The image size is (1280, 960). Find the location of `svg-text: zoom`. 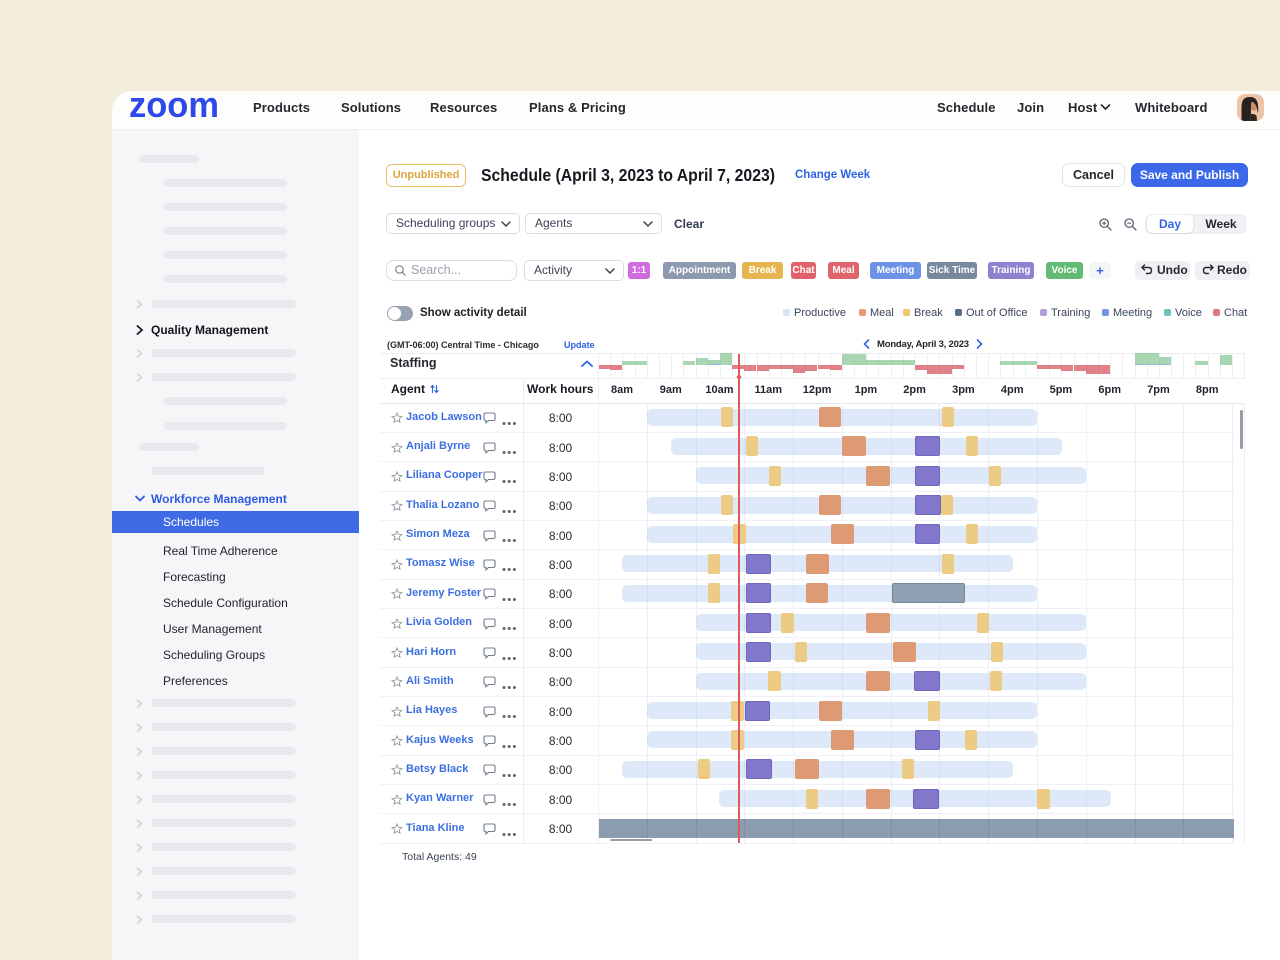

svg-text: zoom is located at coordinates (174, 107).